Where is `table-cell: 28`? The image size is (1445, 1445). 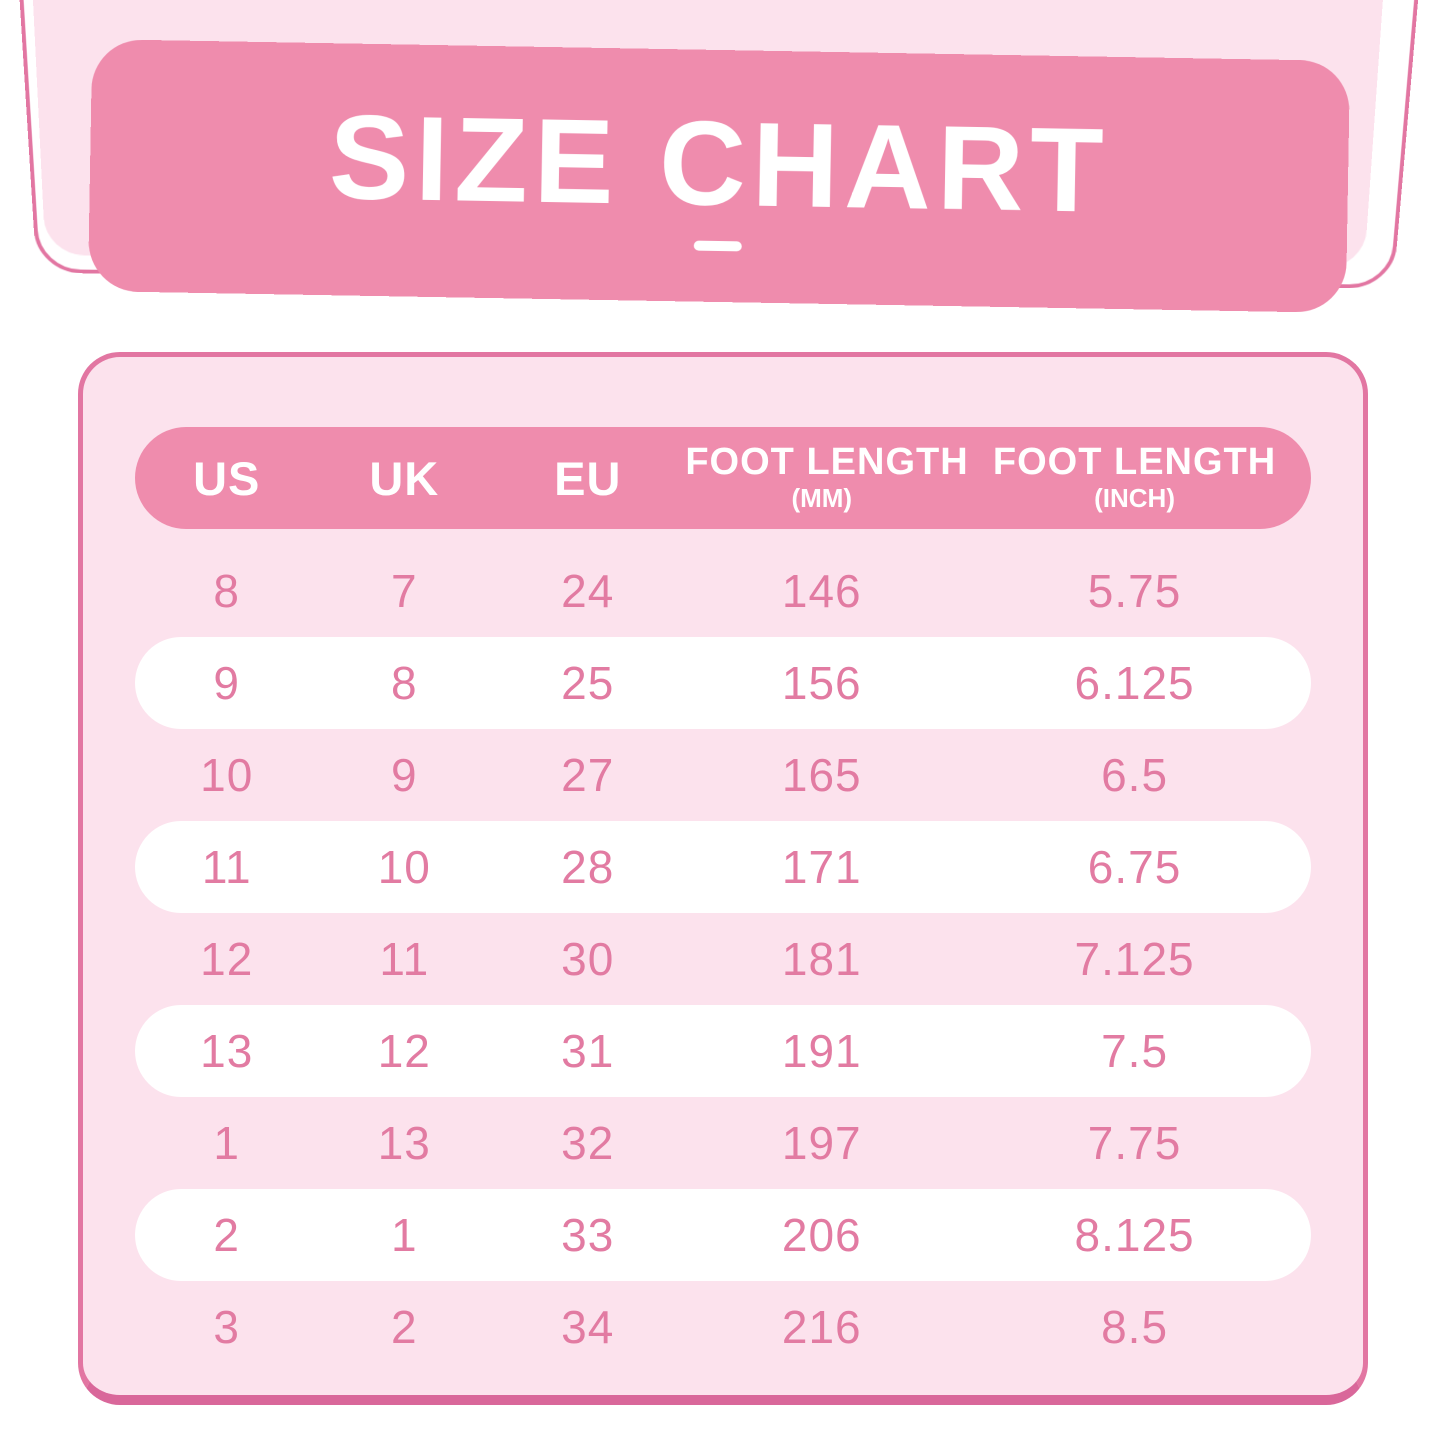 table-cell: 28 is located at coordinates (588, 867).